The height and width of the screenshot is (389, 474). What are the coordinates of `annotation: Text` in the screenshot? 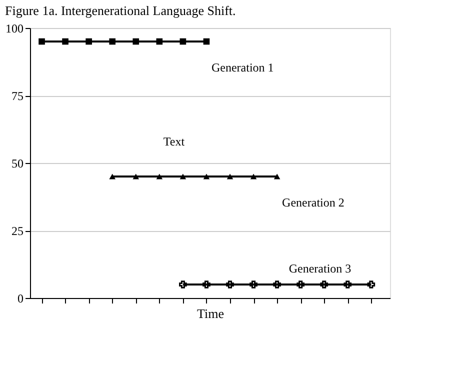 It's located at (174, 141).